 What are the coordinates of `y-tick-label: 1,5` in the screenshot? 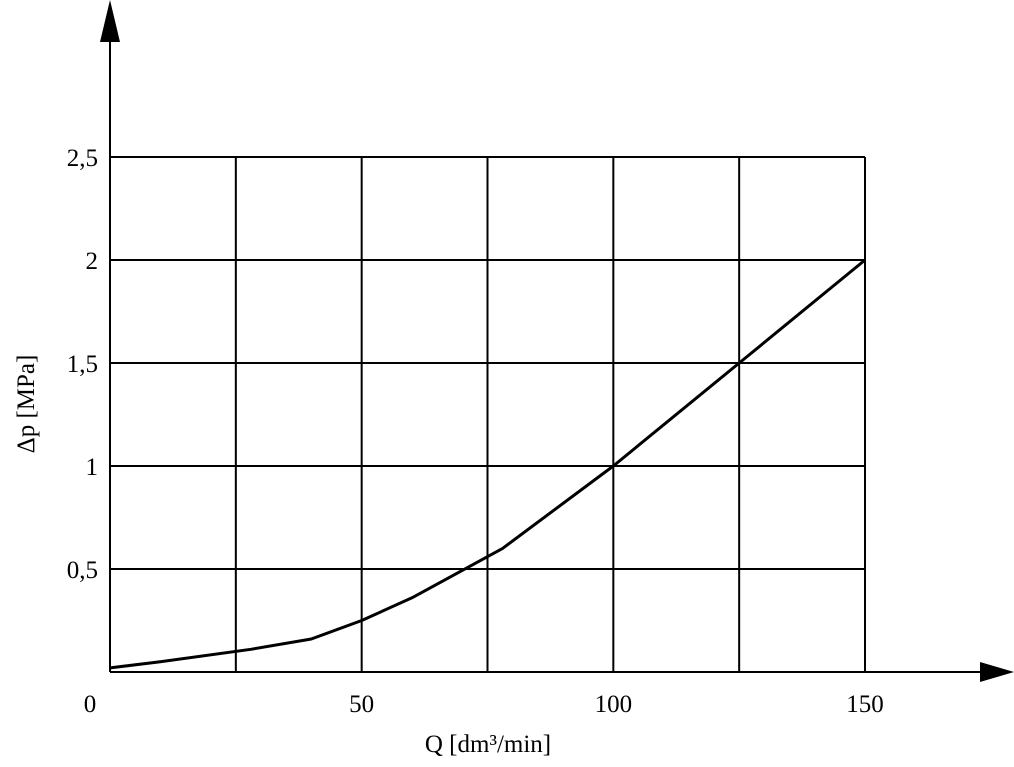 It's located at (82, 364).